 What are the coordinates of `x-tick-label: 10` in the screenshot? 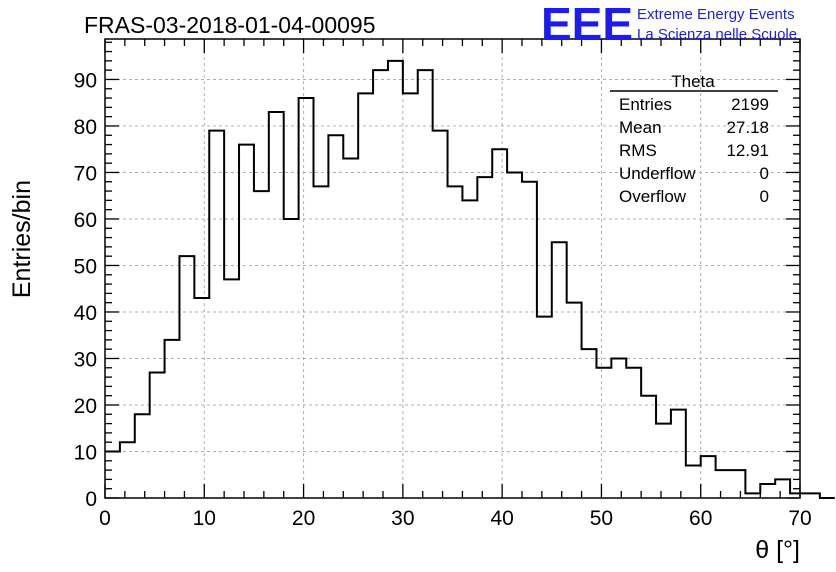 It's located at (204, 518).